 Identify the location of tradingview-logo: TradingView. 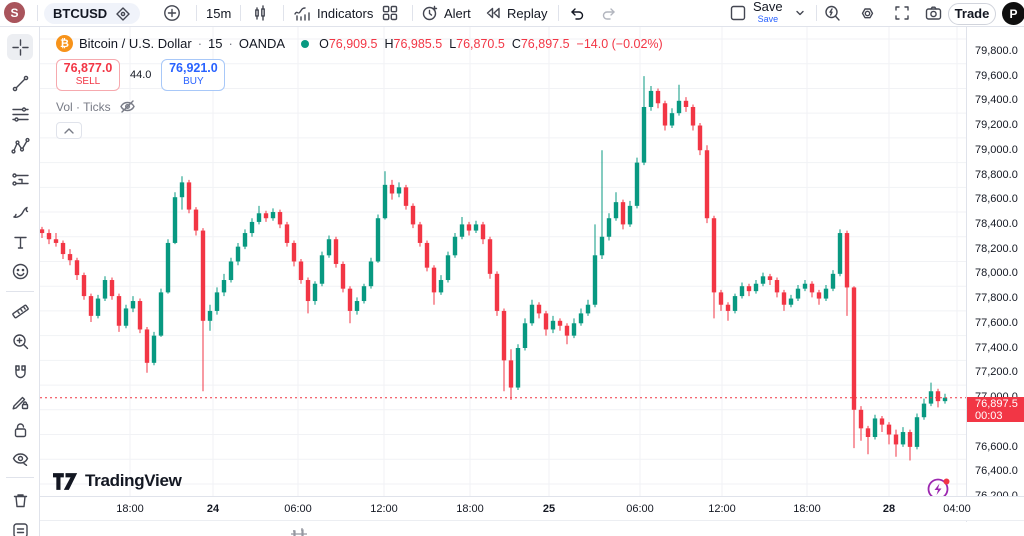
(117, 481).